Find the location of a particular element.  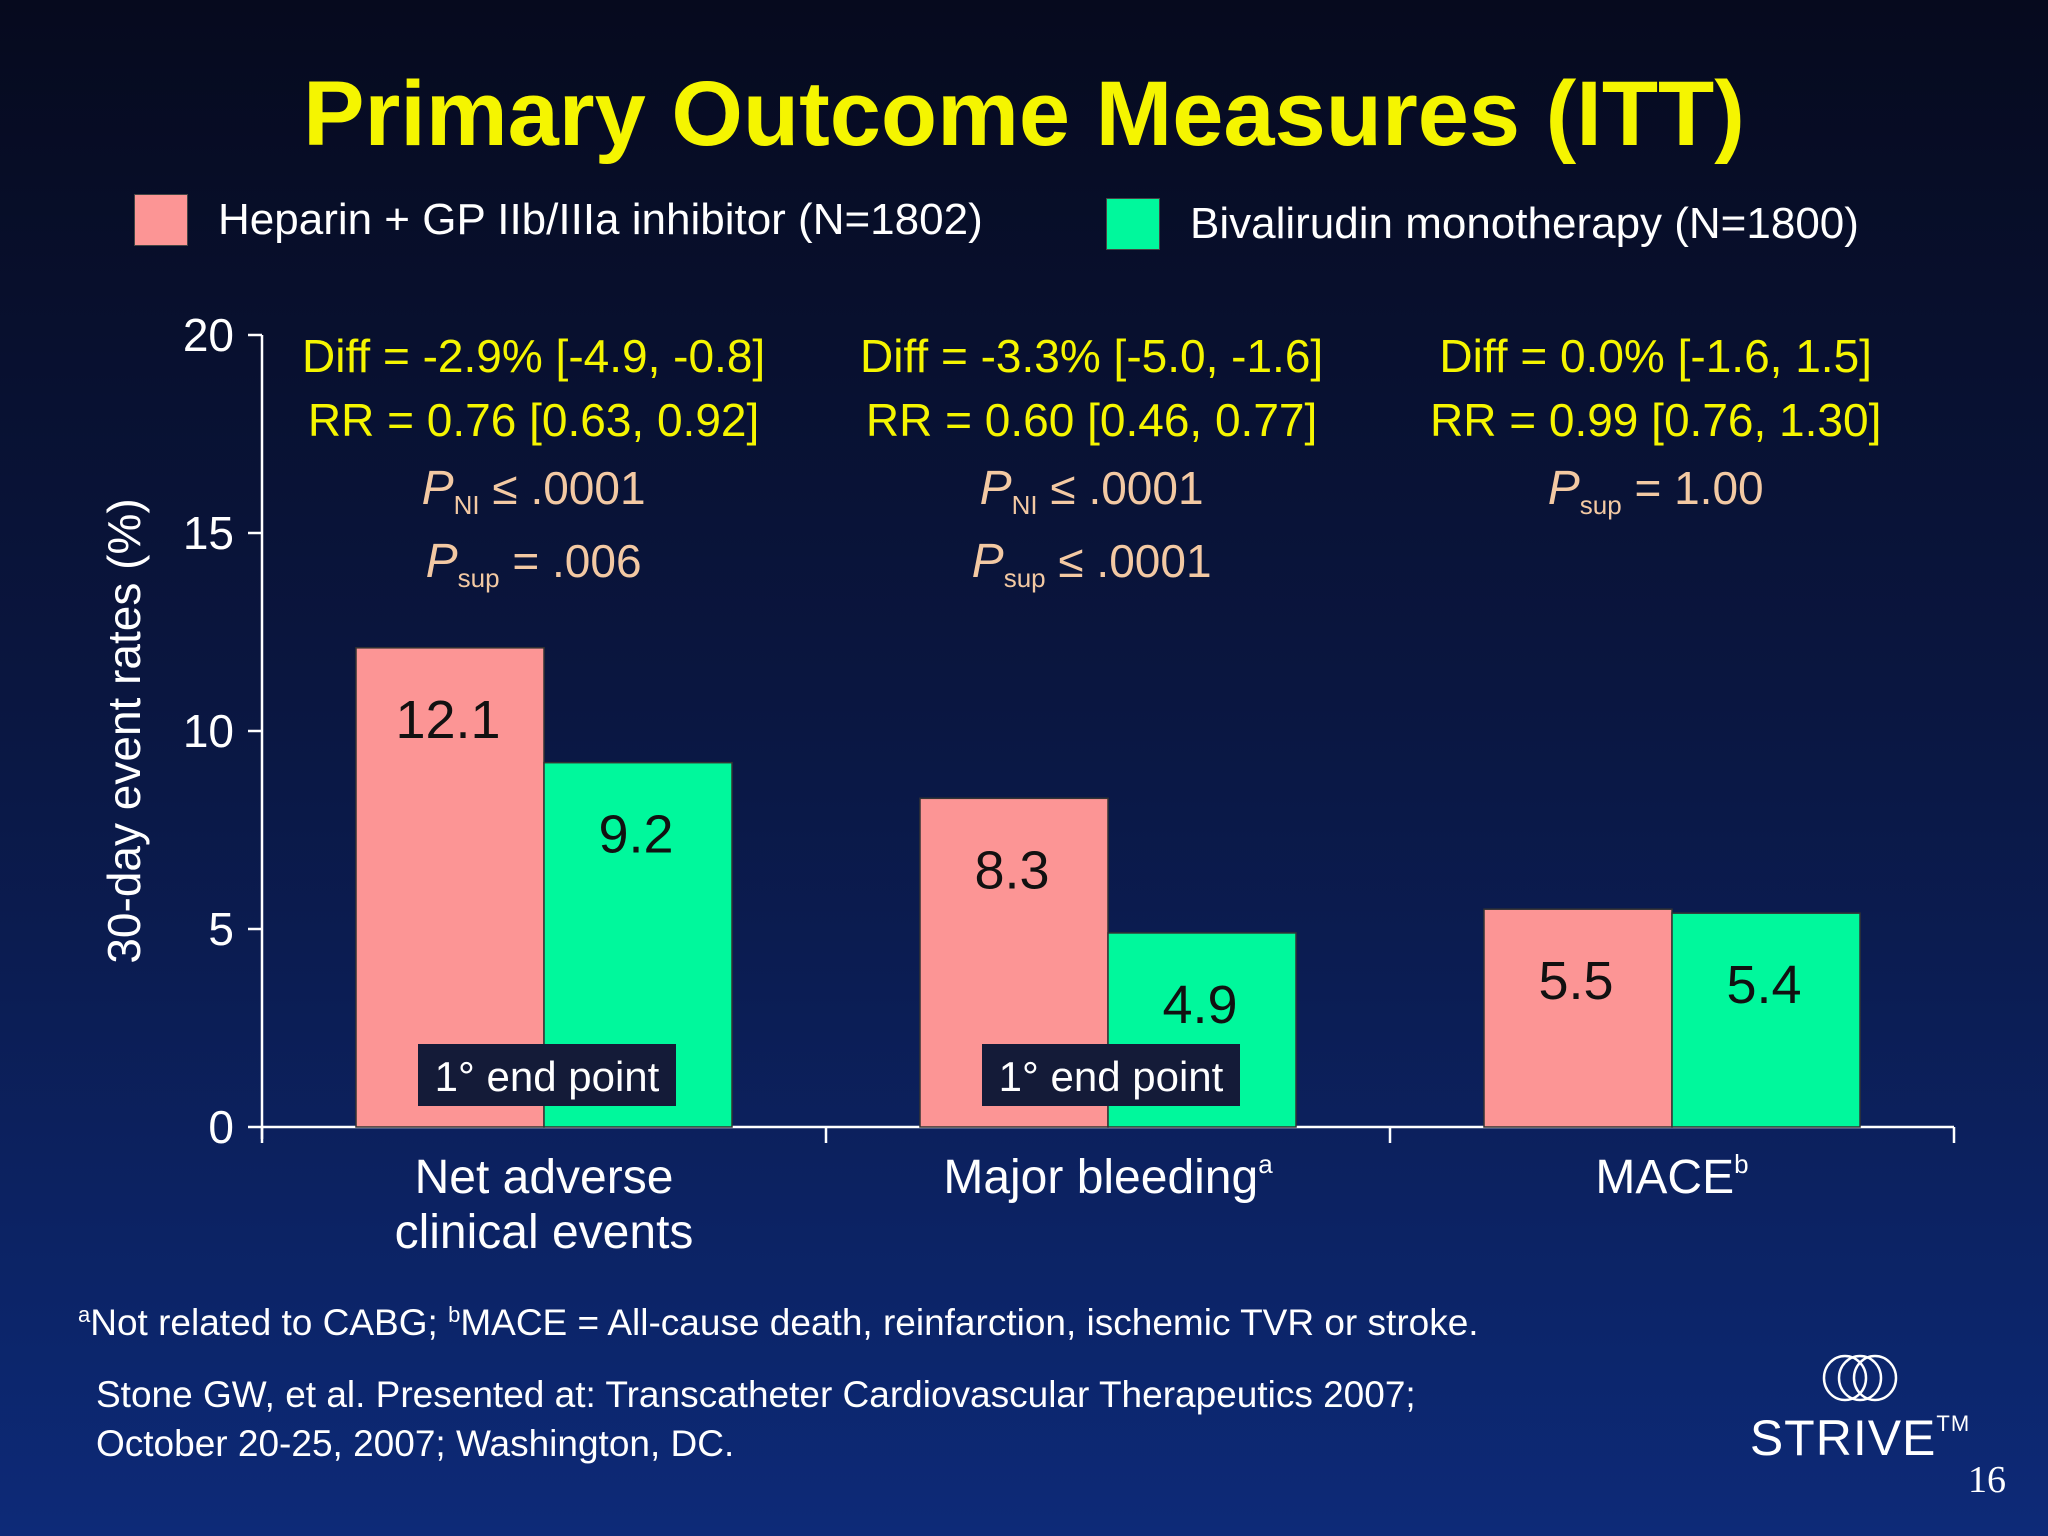

p-value-line: Psup ≤ .0001 is located at coordinates (1091, 561).